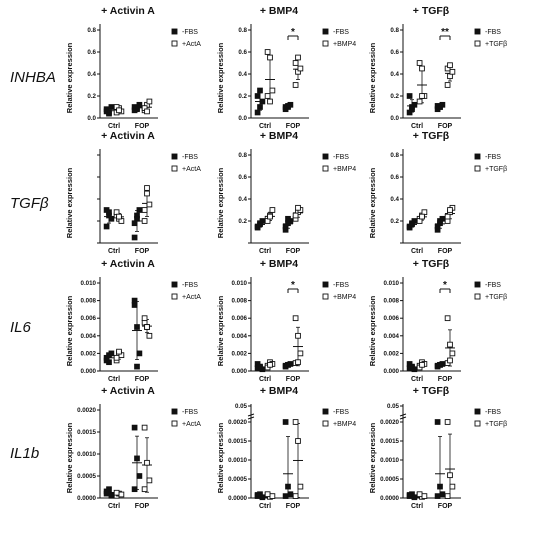 Image resolution: width=550 pixels, height=536 pixels. I want to click on y-tick-label: 0.8, so click(242, 30).